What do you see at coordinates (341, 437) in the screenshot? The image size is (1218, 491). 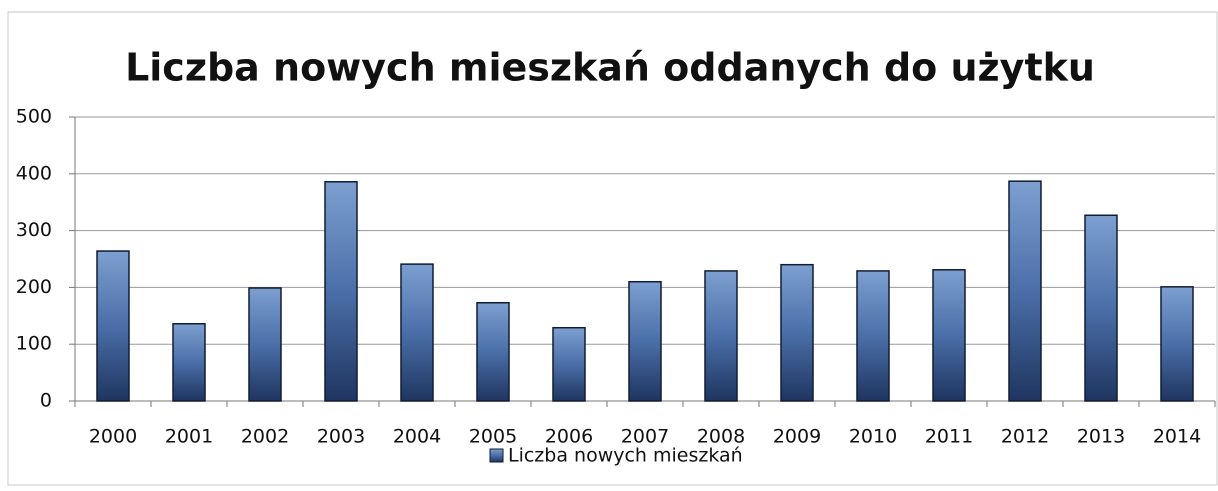 I see `x-tick-label: 2003` at bounding box center [341, 437].